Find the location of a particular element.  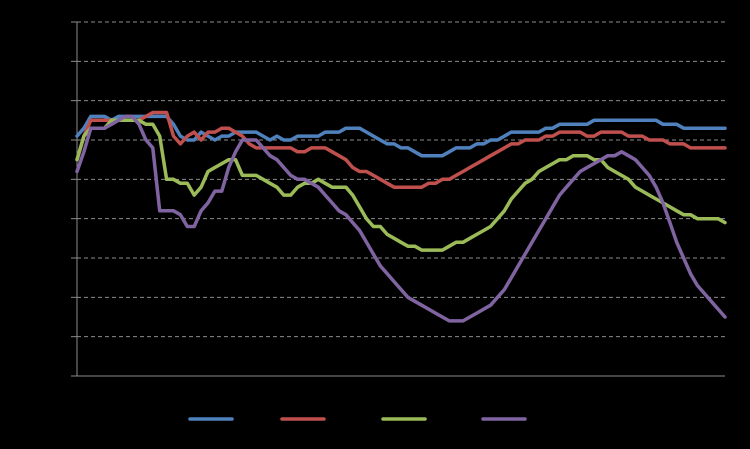

axis is located at coordinates (74, 199).